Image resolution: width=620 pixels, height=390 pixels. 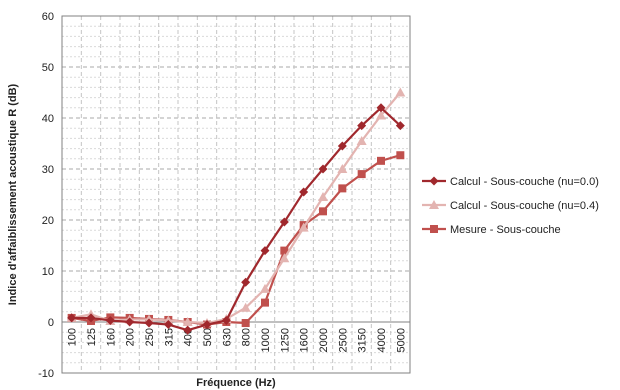 I want to click on x-tick-label: 2500, so click(x=343, y=340).